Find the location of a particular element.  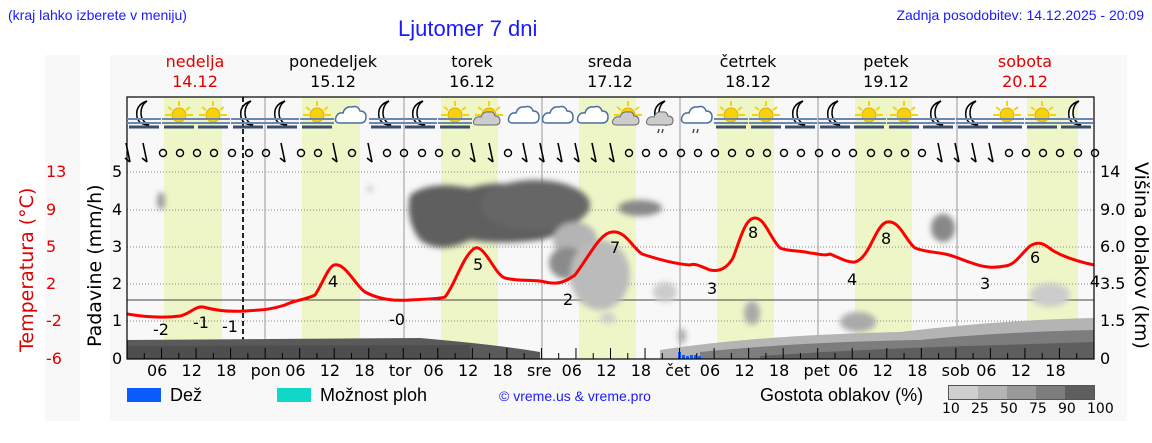

cloud-height-tick: 9.0 is located at coordinates (1113, 209).